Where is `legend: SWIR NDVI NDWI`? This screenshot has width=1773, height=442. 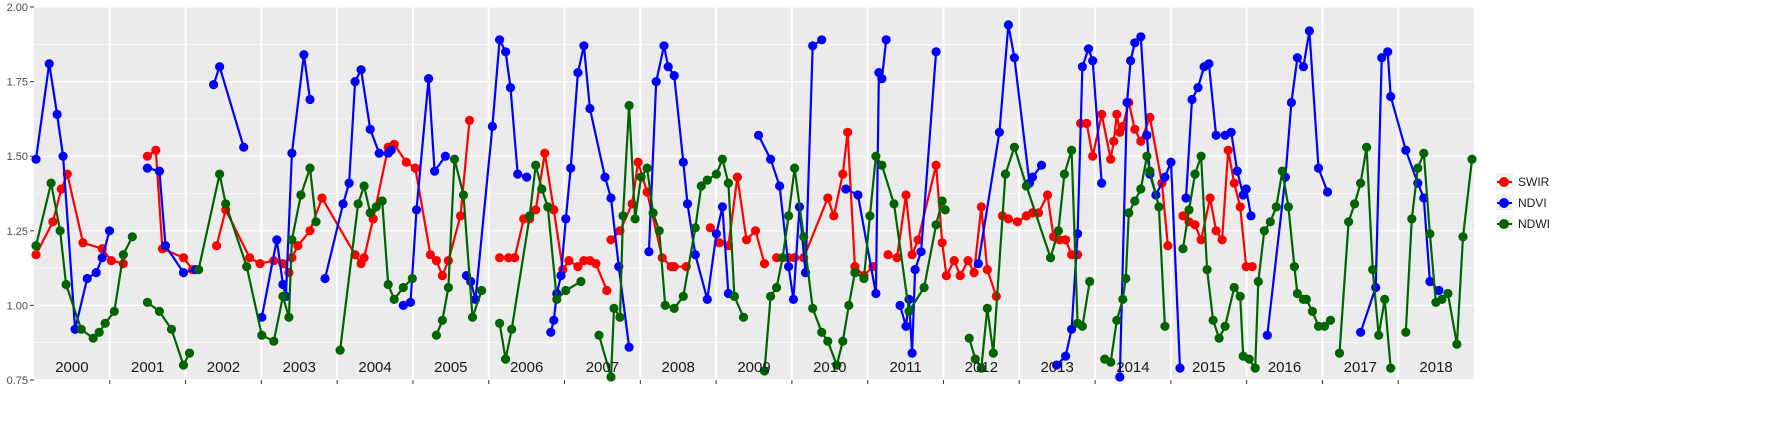
legend: SWIR NDVI NDWI is located at coordinates (1523, 202).